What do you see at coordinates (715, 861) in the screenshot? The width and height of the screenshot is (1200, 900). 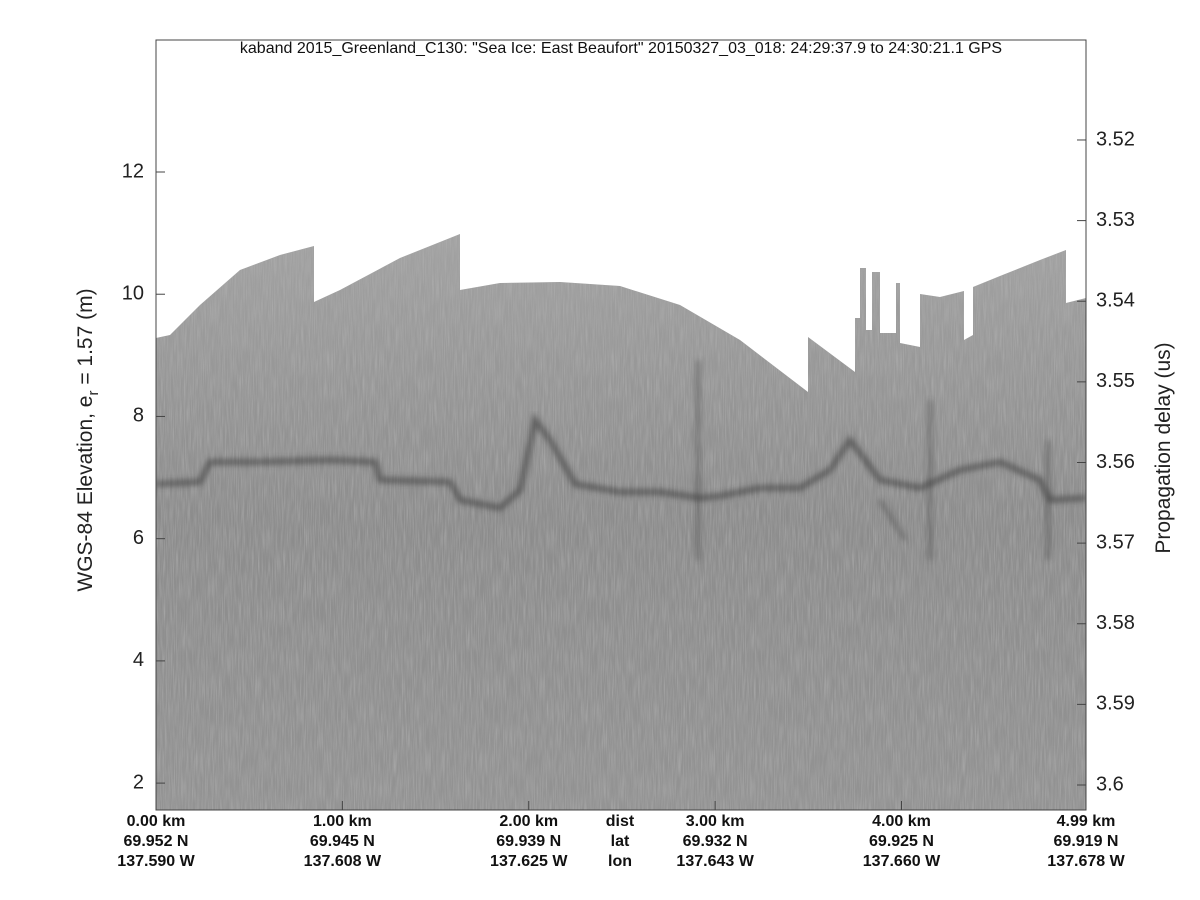 I see `lon-label: 137.643 W` at bounding box center [715, 861].